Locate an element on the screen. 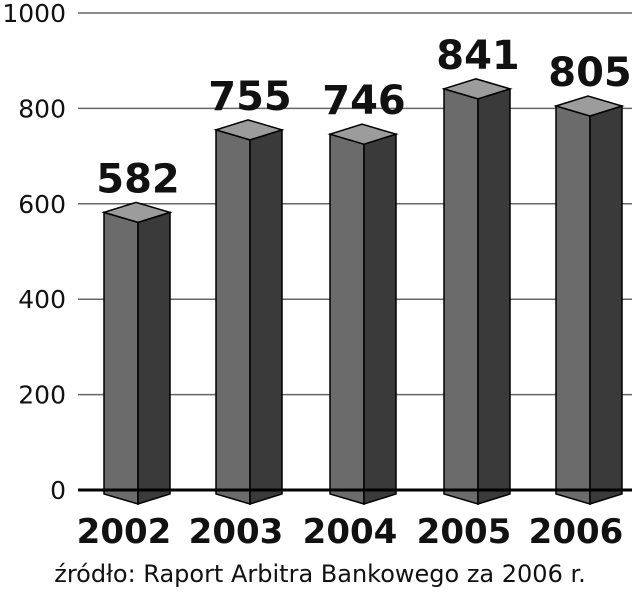 Image resolution: width=640 pixels, height=595 pixels. value-label: 805 is located at coordinates (590, 73).